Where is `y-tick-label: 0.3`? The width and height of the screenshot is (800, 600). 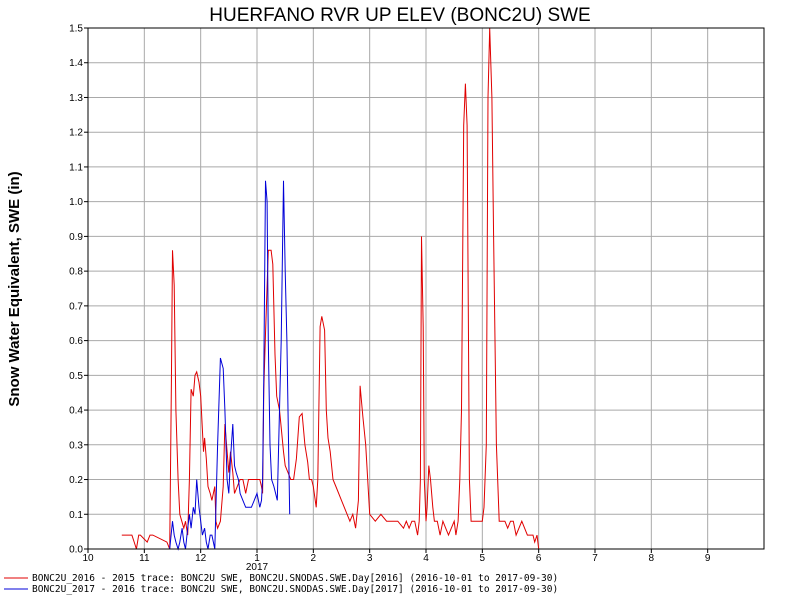 y-tick-label: 0.3 is located at coordinates (76, 445).